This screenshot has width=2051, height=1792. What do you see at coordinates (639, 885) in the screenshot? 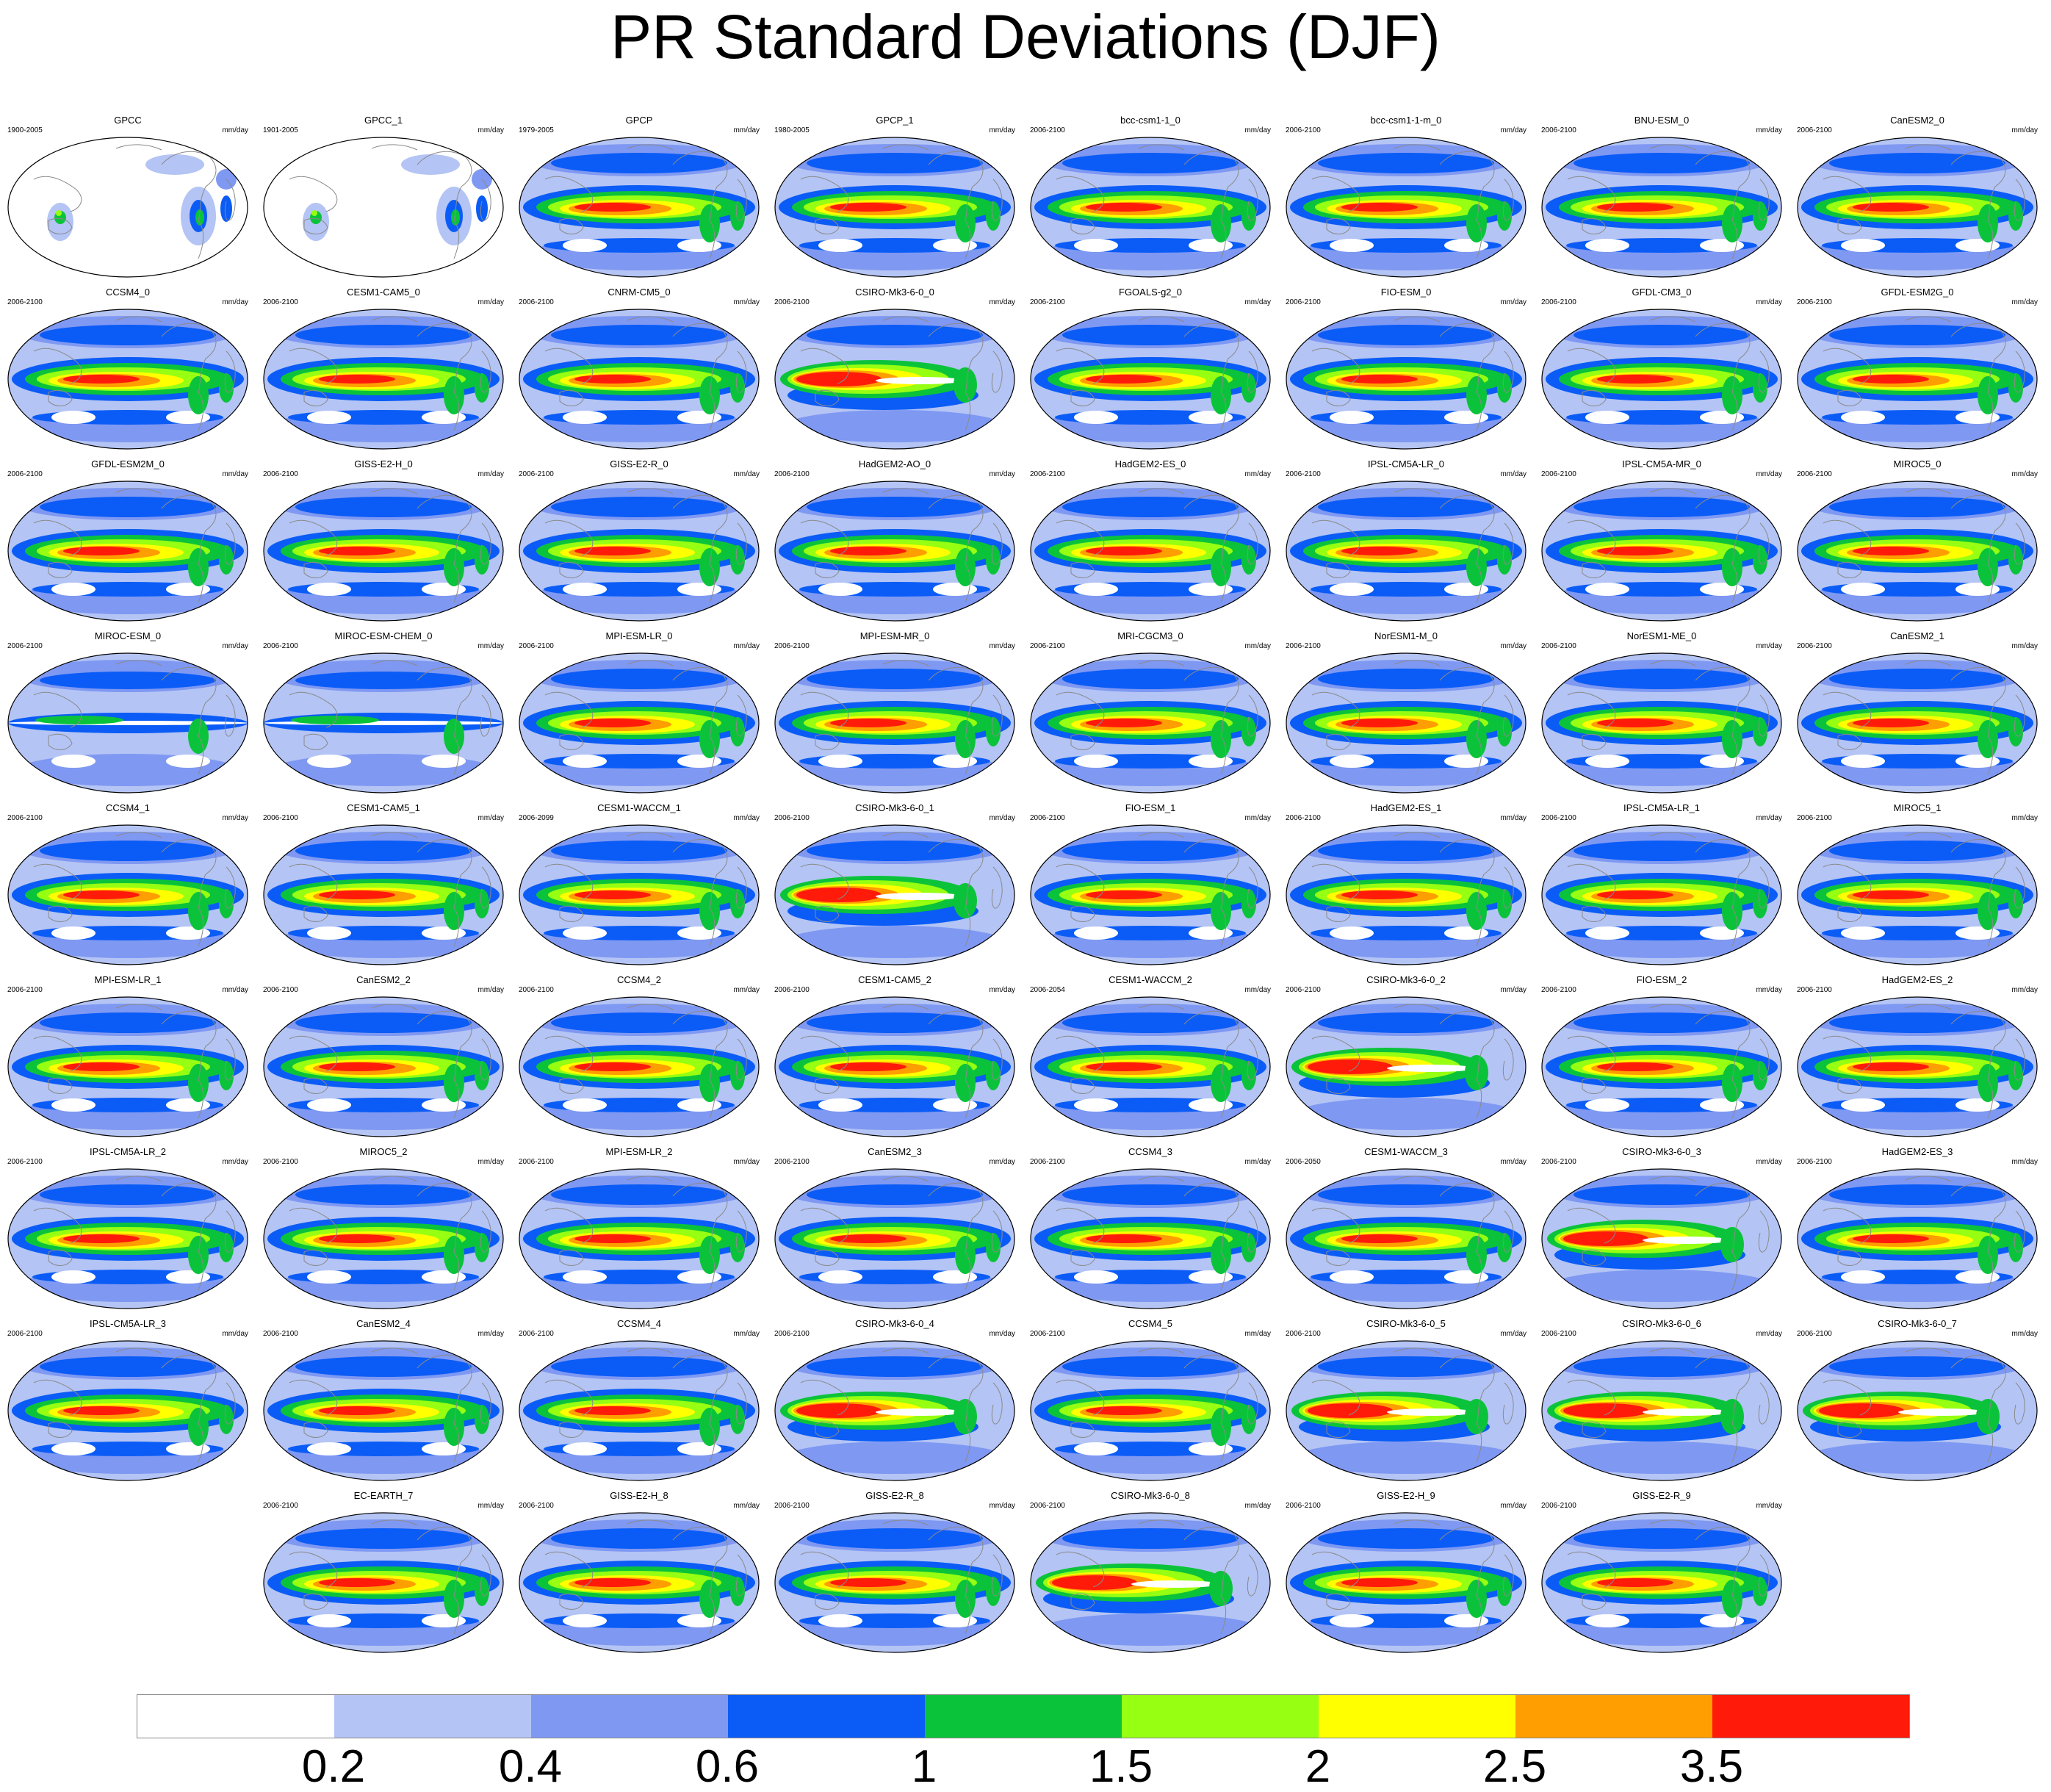
I see `map-panel: CESM1-WACCM_1 2006-2099 mm/day` at bounding box center [639, 885].